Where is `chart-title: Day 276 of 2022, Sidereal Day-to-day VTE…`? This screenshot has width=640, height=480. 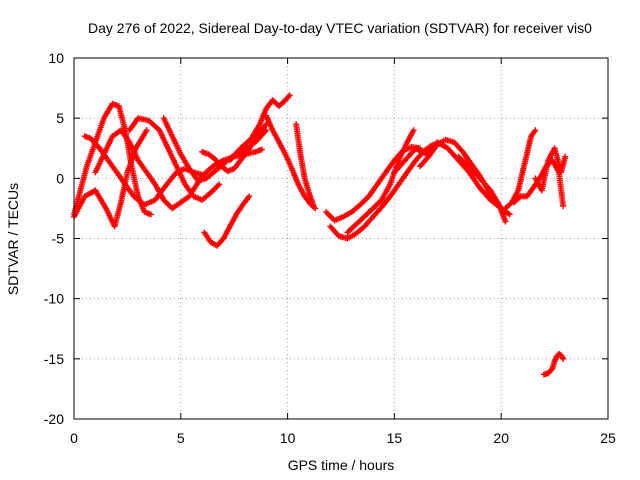 chart-title: Day 276 of 2022, Sidereal Day-to-day VTE… is located at coordinates (340, 28).